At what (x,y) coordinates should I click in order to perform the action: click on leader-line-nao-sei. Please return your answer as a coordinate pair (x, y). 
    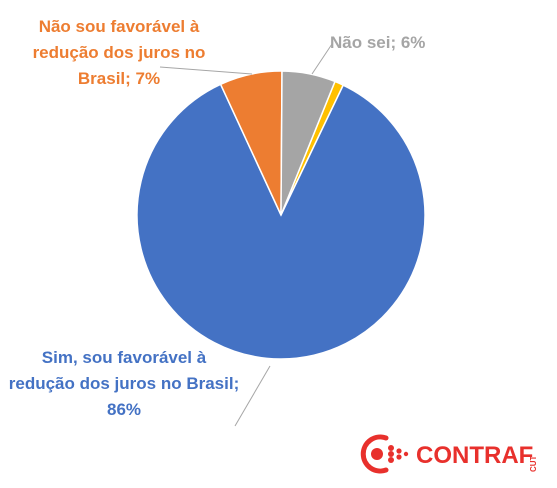
    Looking at the image, I should click on (322, 59).